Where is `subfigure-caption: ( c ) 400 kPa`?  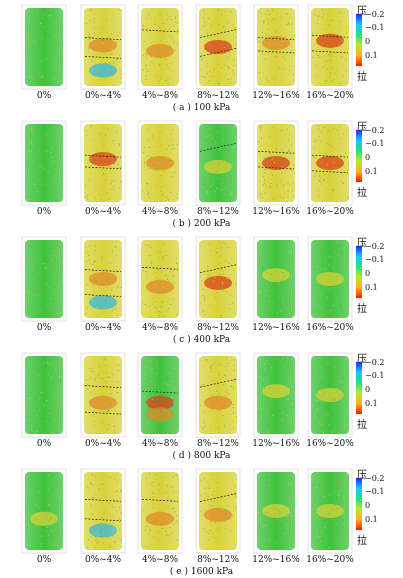 subfigure-caption: ( c ) 400 kPa is located at coordinates (201, 340).